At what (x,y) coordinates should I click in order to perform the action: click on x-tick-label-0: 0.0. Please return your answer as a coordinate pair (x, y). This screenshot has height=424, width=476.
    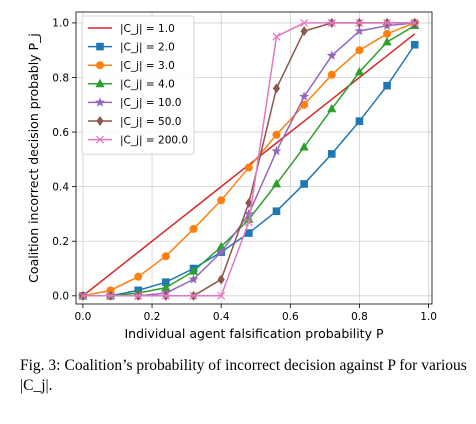
    Looking at the image, I should click on (83, 317).